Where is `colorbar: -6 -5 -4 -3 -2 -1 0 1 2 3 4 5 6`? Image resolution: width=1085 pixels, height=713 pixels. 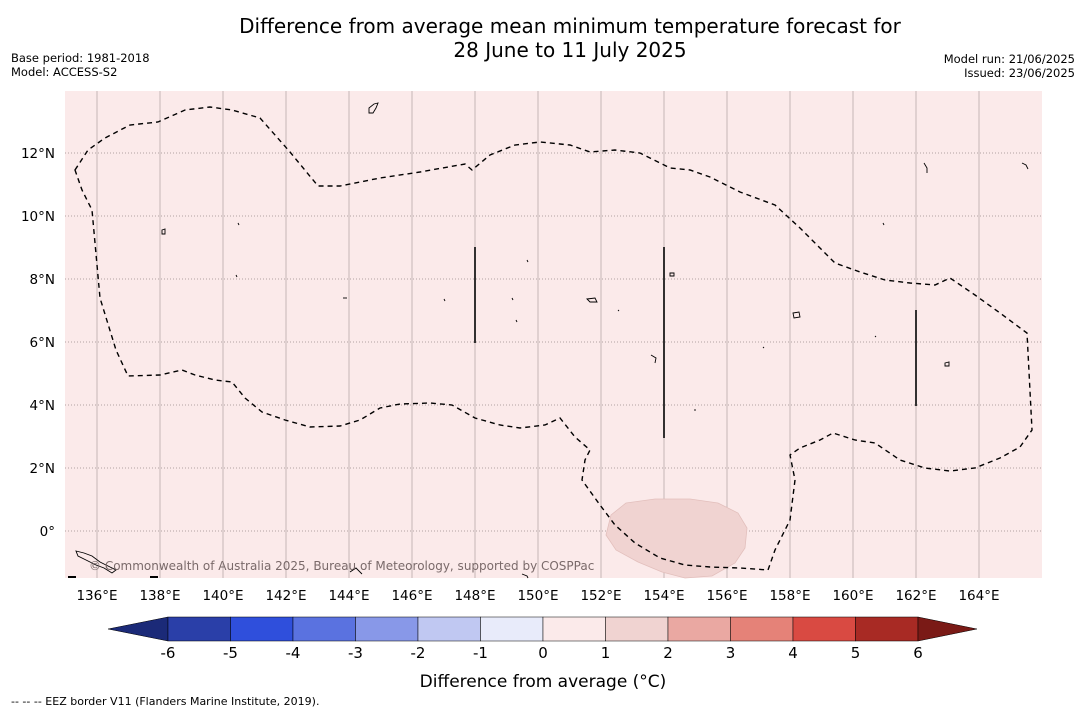
colorbar: -6 -5 -4 -3 -2 -1 0 1 2 3 4 5 6 is located at coordinates (542, 639).